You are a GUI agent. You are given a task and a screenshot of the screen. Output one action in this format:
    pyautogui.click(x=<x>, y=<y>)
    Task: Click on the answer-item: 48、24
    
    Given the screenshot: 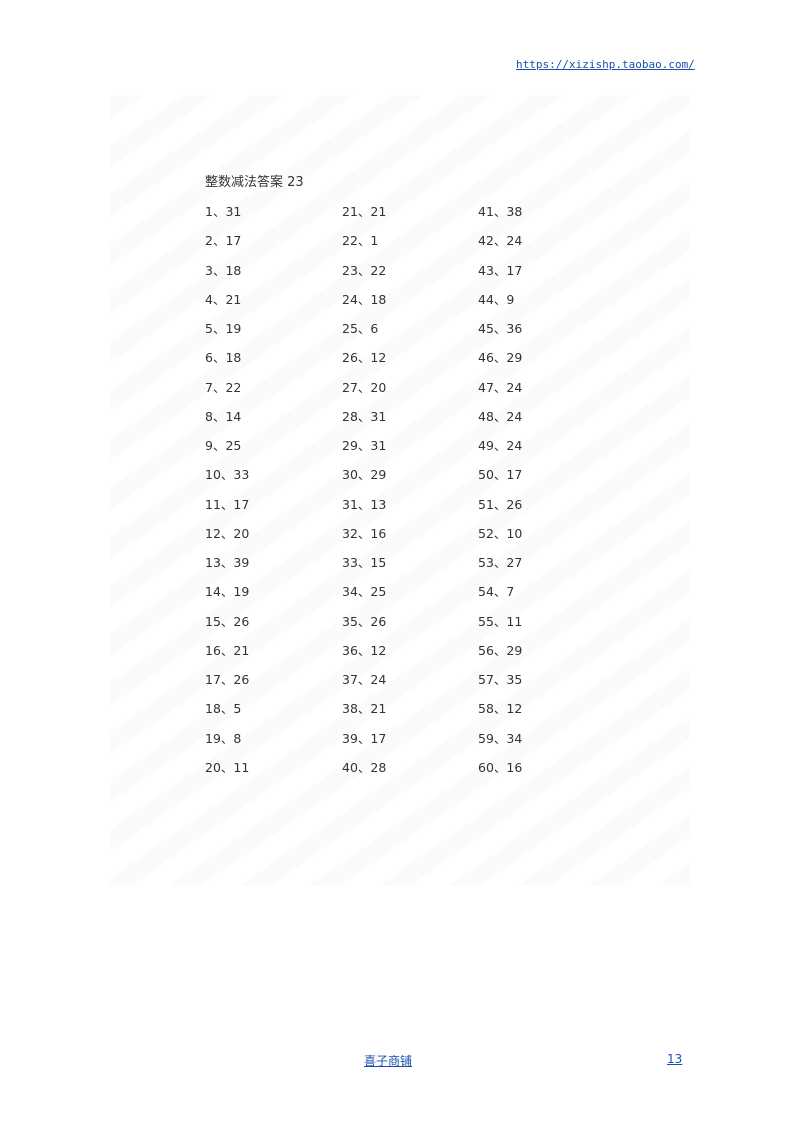 What is the action you would take?
    pyautogui.click(x=500, y=416)
    